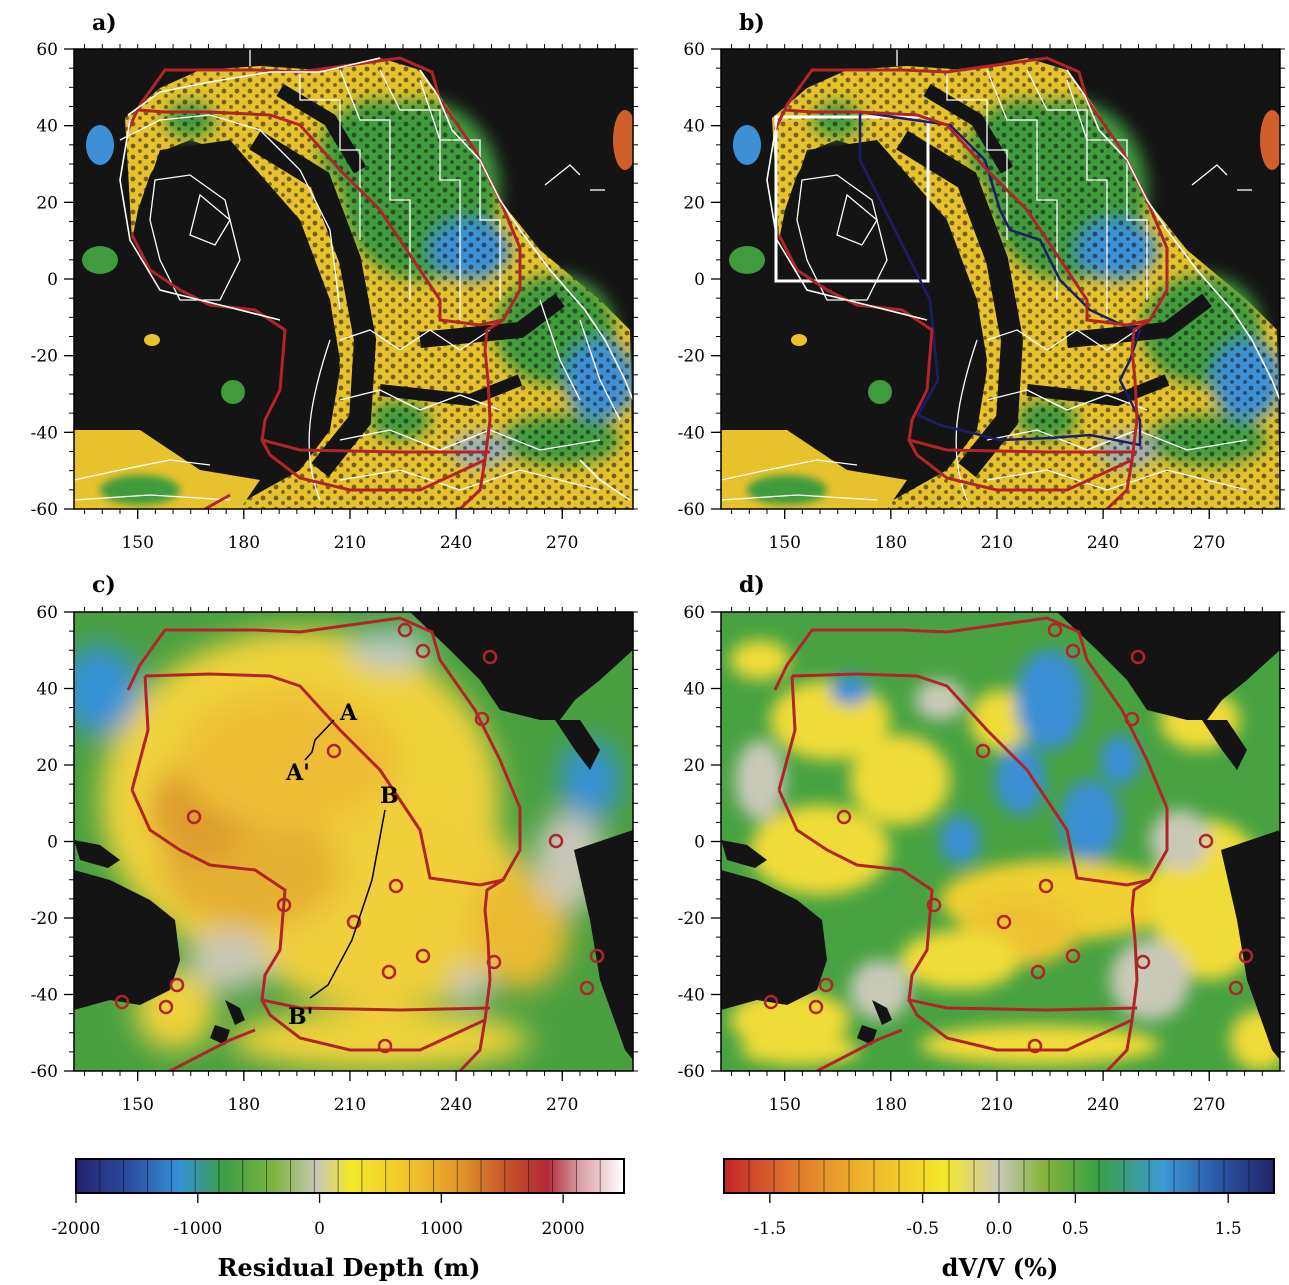 The height and width of the screenshot is (1285, 1289). Describe the element at coordinates (441, 1229) in the screenshot. I see `colorbar-tick-label: 1000` at that location.